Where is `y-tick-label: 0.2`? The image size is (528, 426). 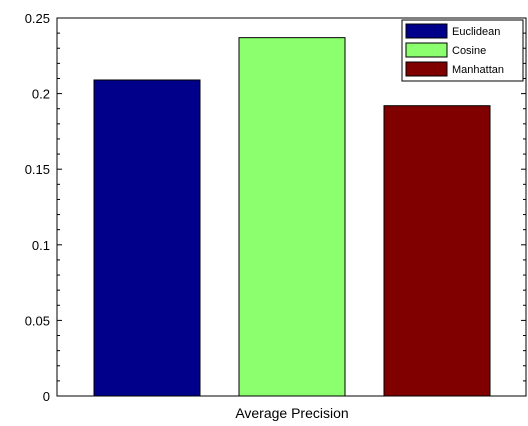 y-tick-label: 0.2 is located at coordinates (41, 94).